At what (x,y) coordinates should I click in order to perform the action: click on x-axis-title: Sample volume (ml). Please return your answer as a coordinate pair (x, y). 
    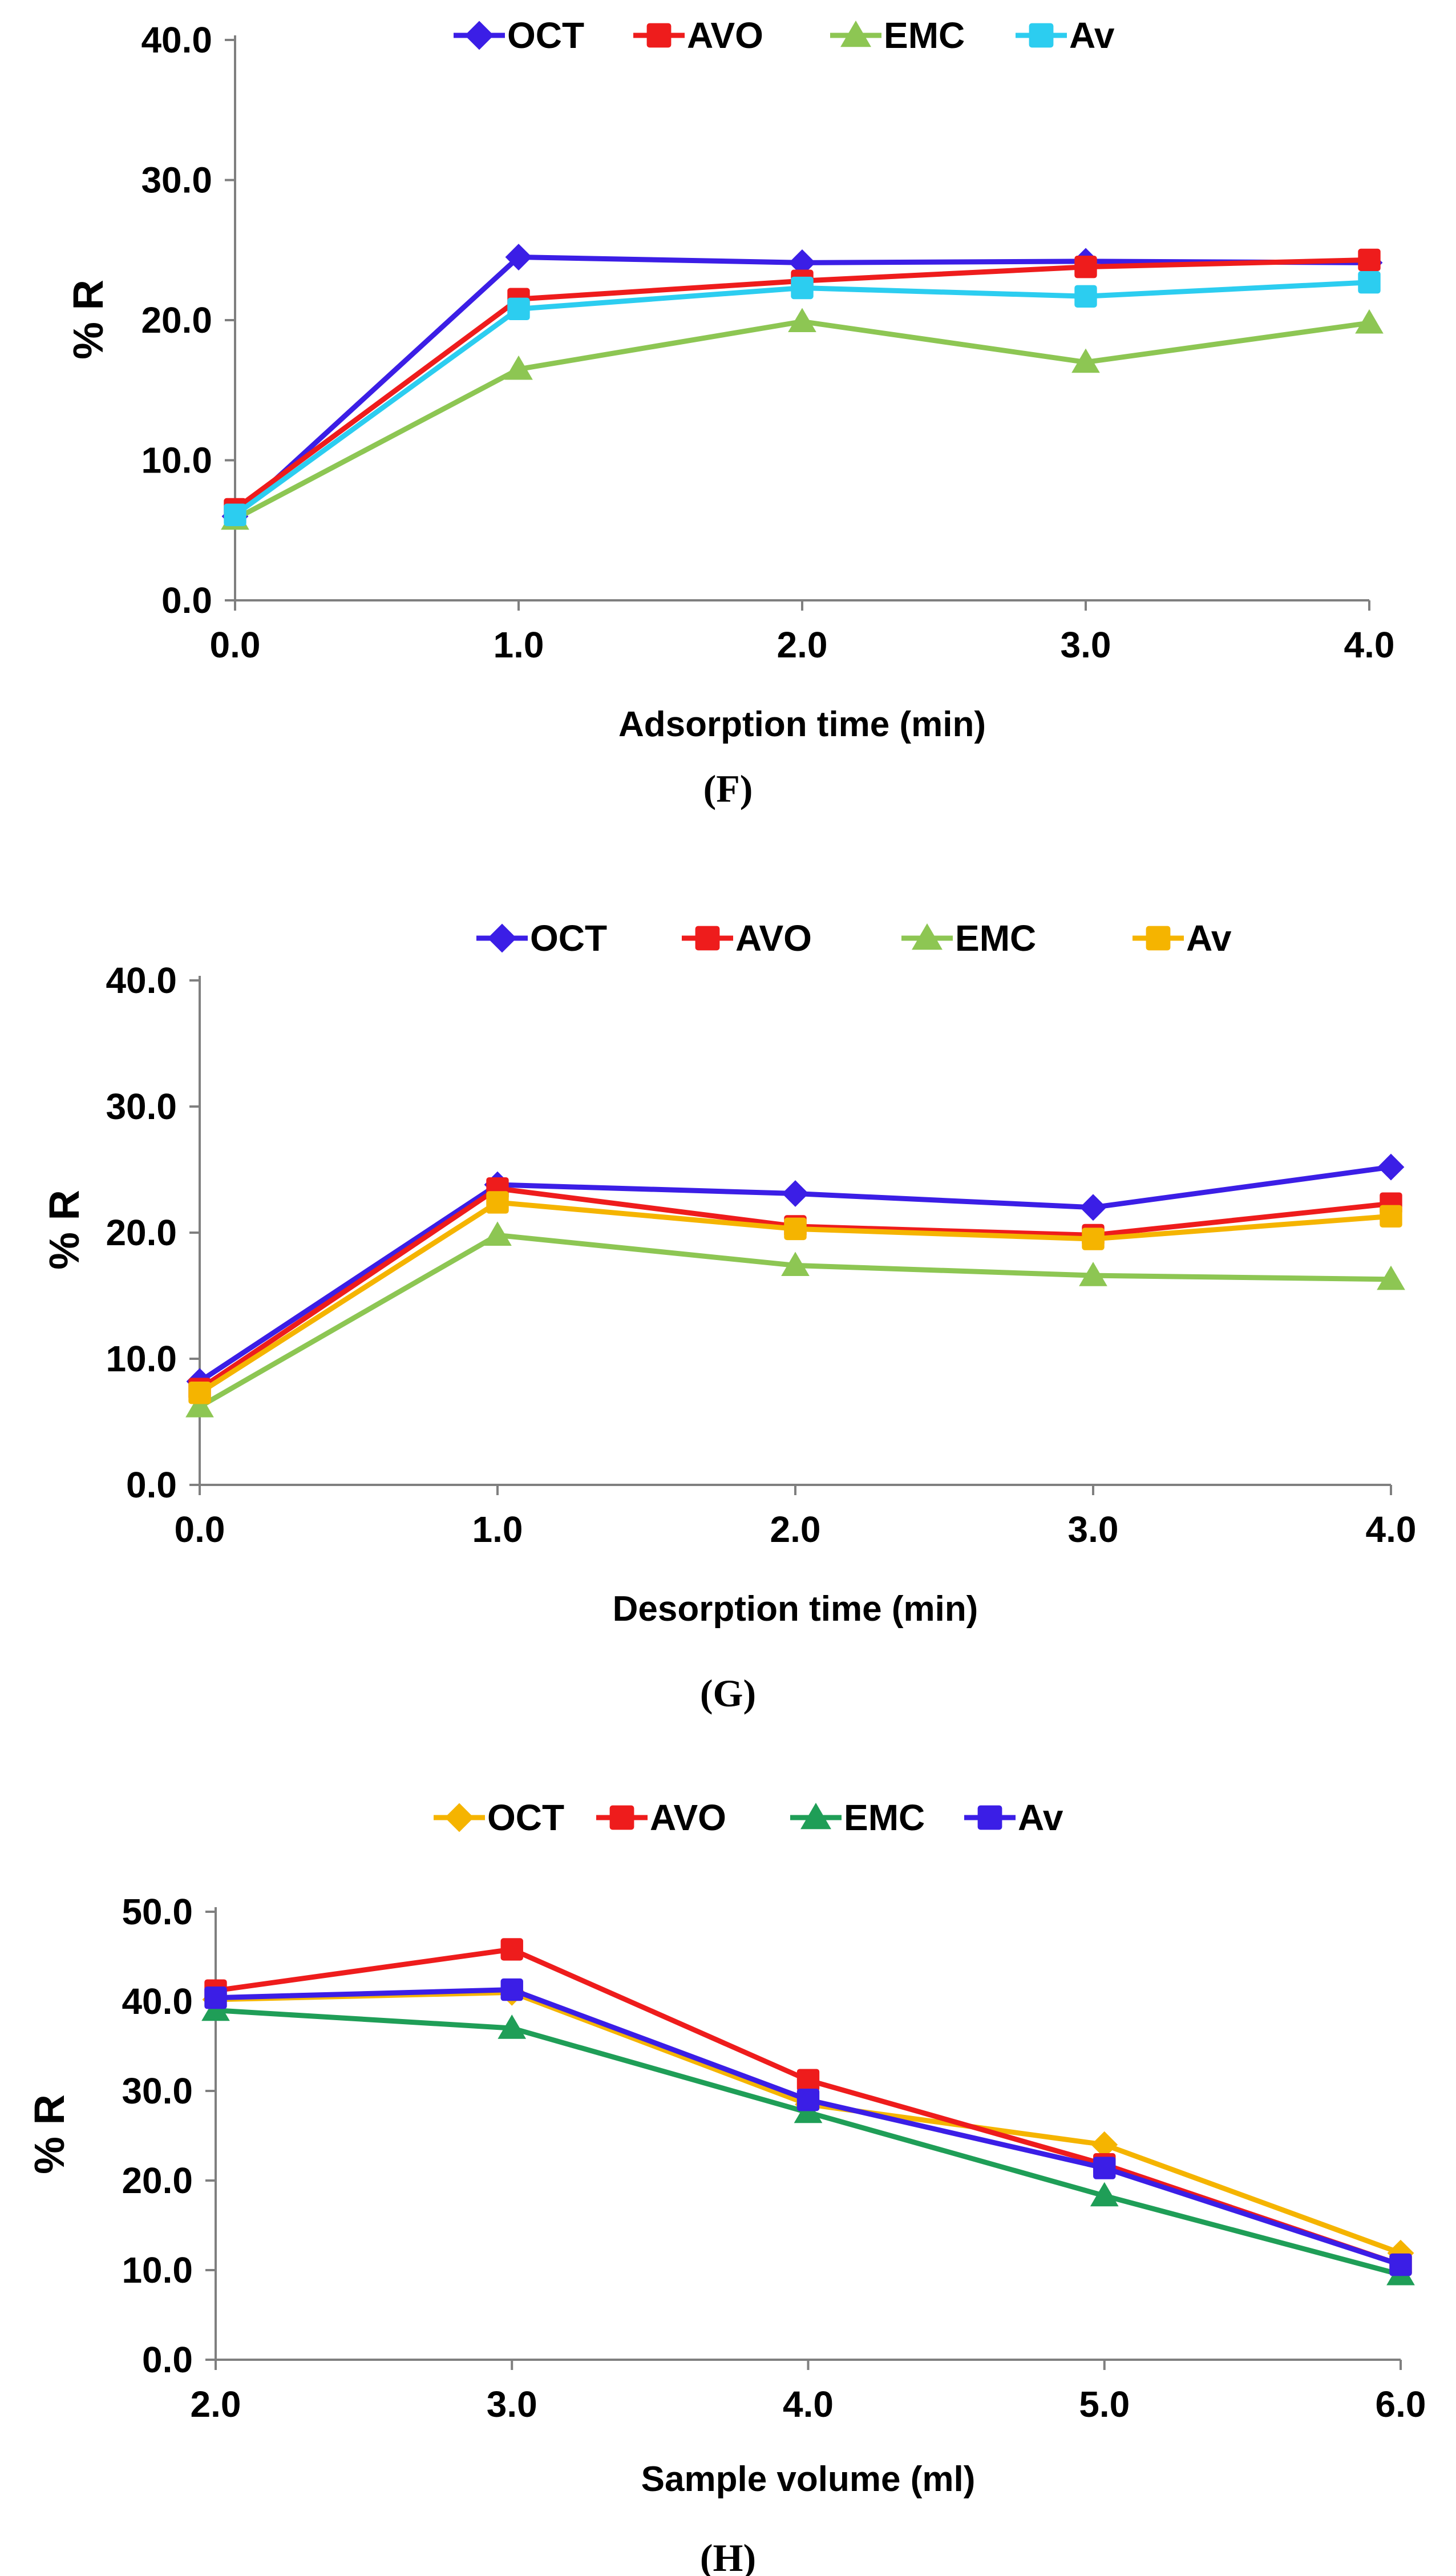
    Looking at the image, I should click on (808, 2479).